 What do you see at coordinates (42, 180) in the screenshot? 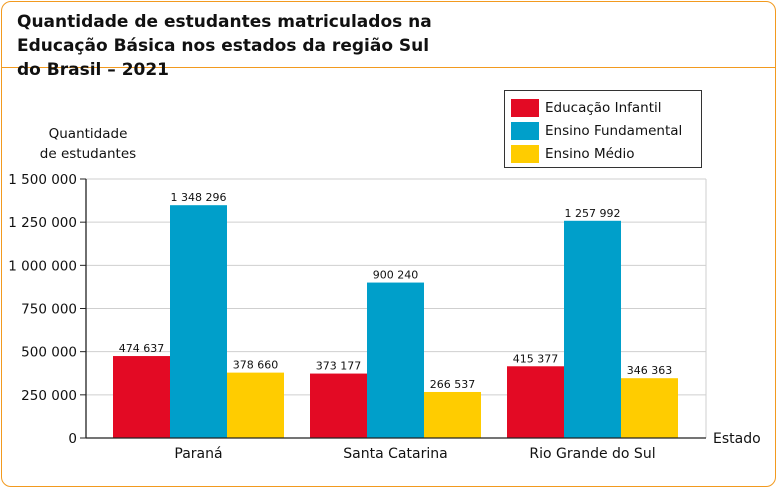
I see `y-tick-label: 1 500 000` at bounding box center [42, 180].